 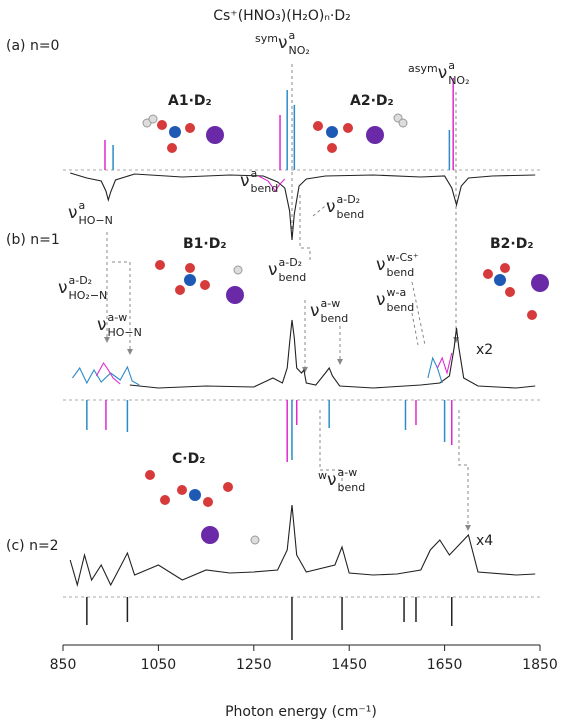 I want to click on band-label: asymνa NO₂, so click(x=439, y=73).